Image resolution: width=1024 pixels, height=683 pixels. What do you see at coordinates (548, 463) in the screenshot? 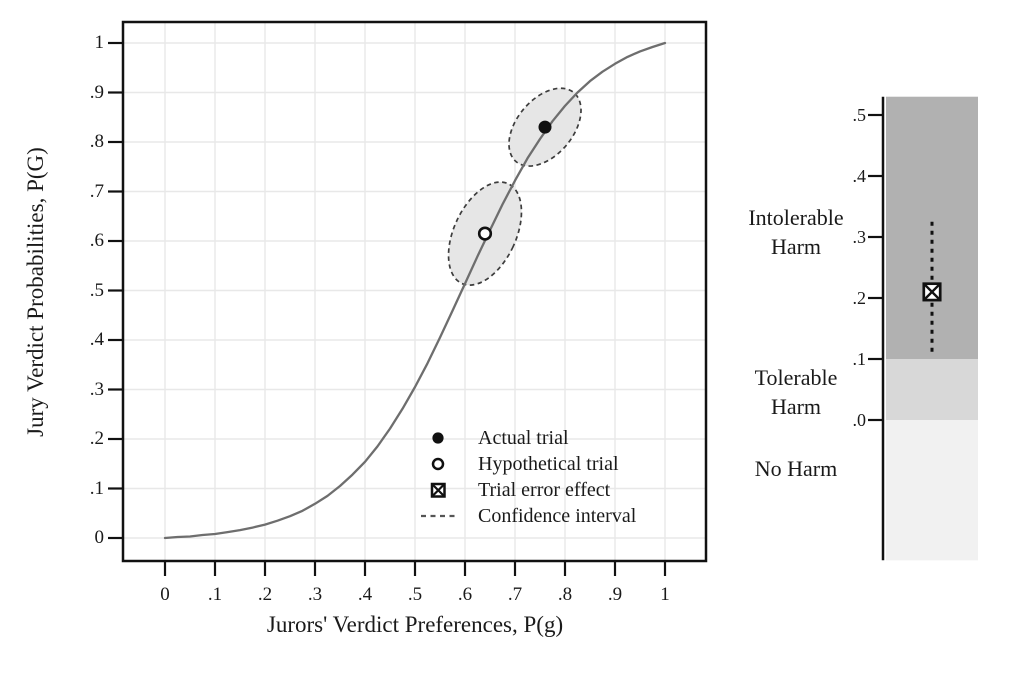
I see `legend-label: Hypothetical trial` at bounding box center [548, 463].